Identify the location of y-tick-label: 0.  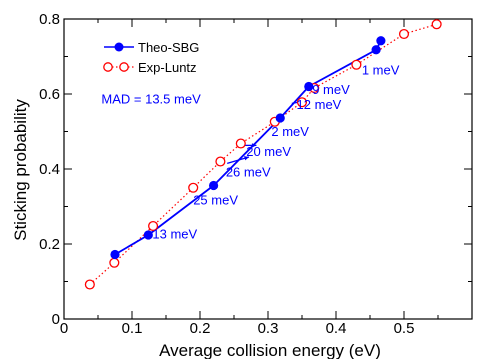
(56, 319).